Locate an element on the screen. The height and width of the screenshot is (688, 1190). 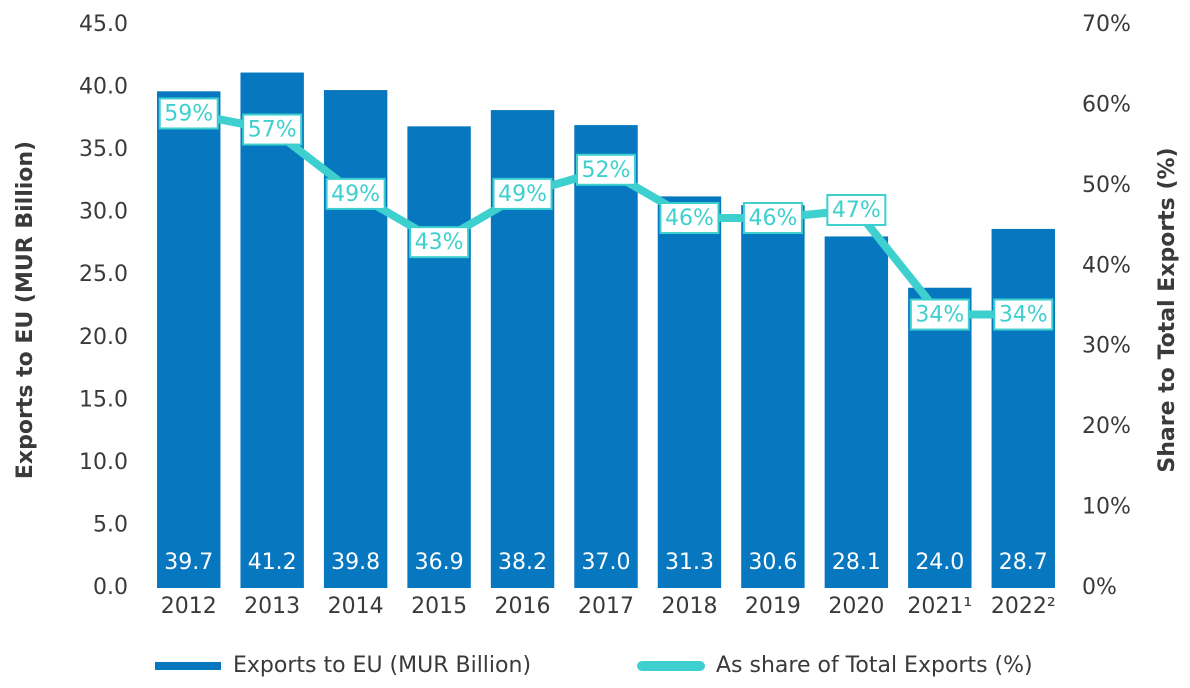
x-tick-label: 2016 is located at coordinates (523, 606).